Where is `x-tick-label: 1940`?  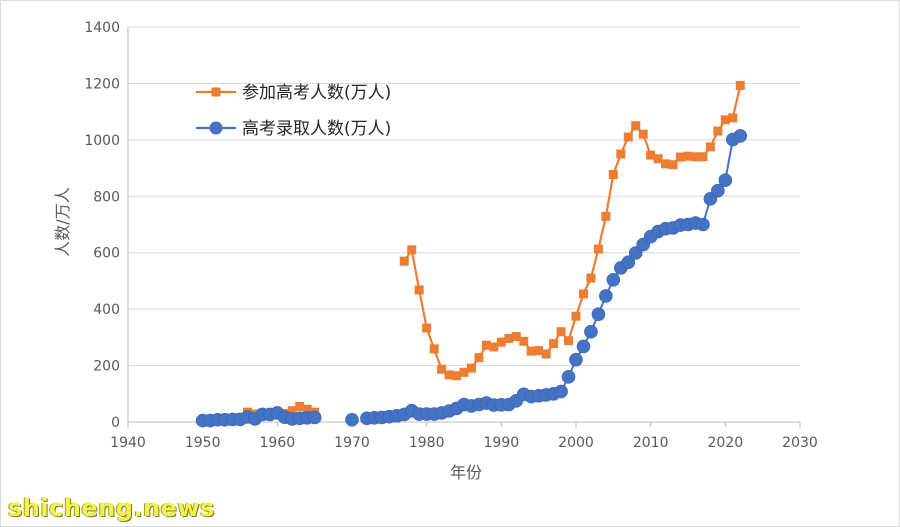
x-tick-label: 1940 is located at coordinates (128, 443).